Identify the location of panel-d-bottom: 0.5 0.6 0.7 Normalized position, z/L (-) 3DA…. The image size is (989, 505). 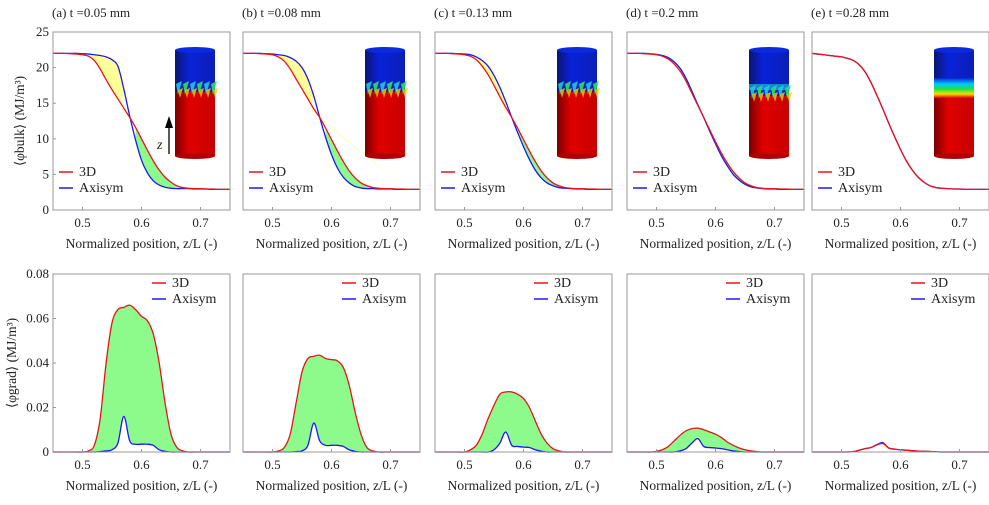
(715, 383).